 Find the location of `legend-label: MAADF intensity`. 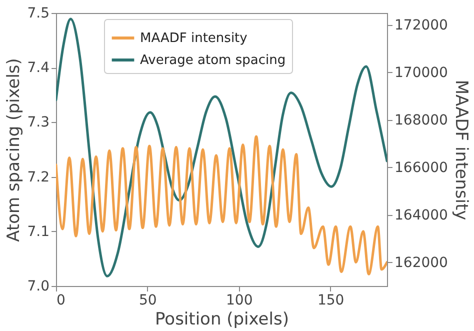

legend-label: MAADF intensity is located at coordinates (194, 38).